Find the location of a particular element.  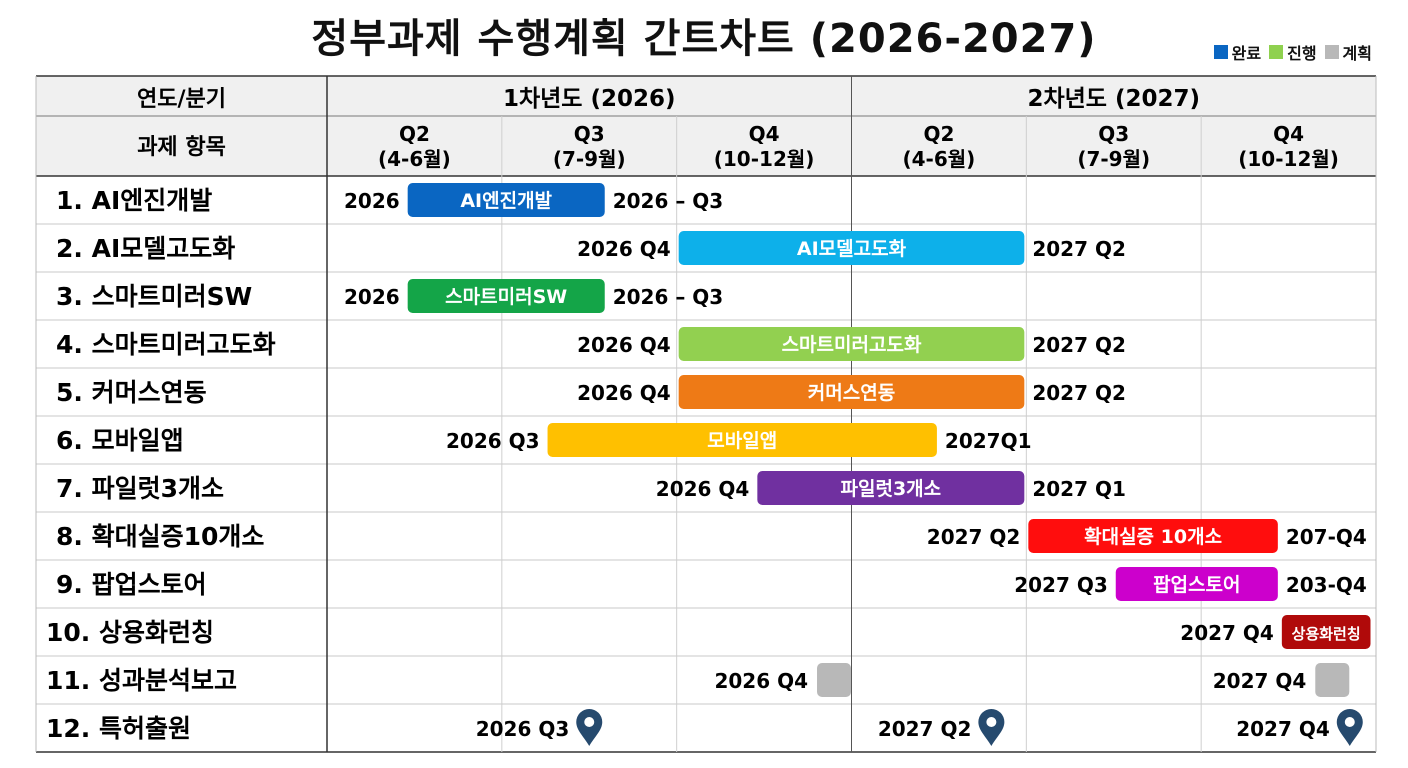

task-end-label-4: 2027 Q2 is located at coordinates (1079, 345).